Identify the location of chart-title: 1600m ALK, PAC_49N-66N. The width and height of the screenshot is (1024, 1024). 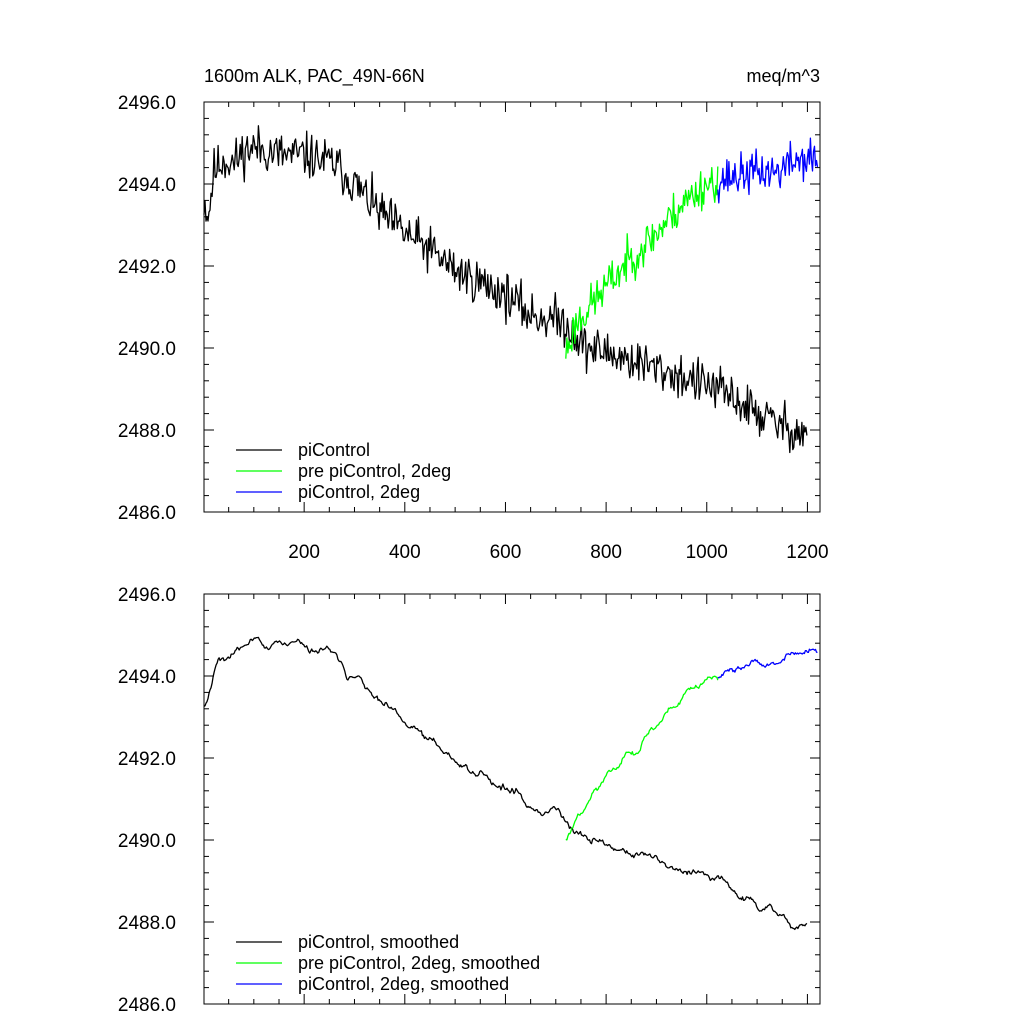
(314, 76).